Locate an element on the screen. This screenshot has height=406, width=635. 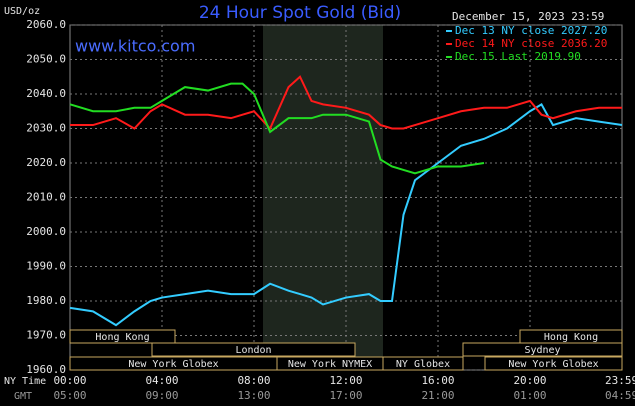
x-tick-label: 04:00 is located at coordinates (161, 380).